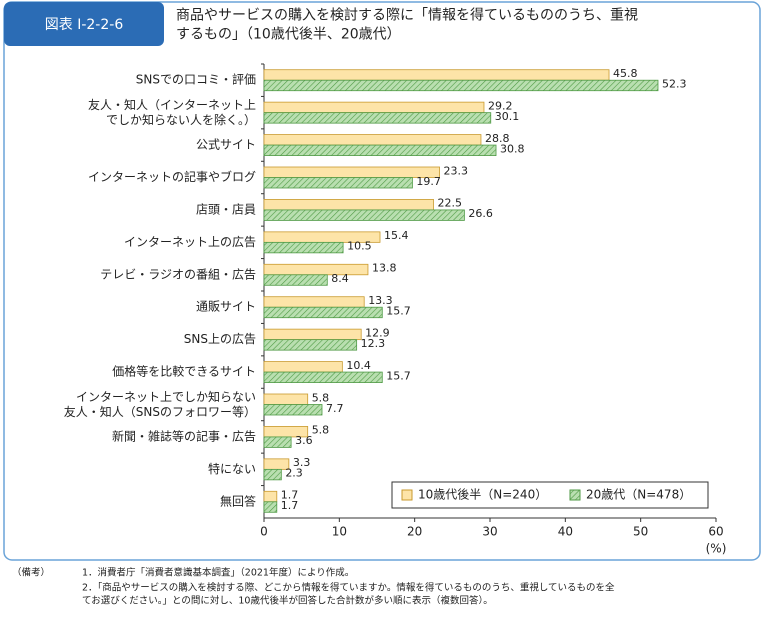 The width and height of the screenshot is (765, 624). What do you see at coordinates (304, 440) in the screenshot?
I see `value-label: 3.6` at bounding box center [304, 440].